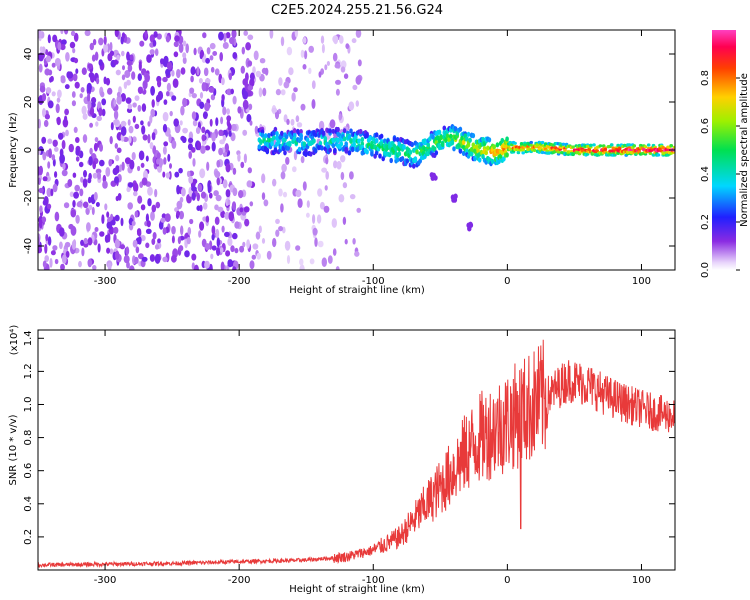 This screenshot has height=600, width=750. What do you see at coordinates (650, 153) in the screenshot?
I see `heatmap-ridge-cell-2013` at bounding box center [650, 153].